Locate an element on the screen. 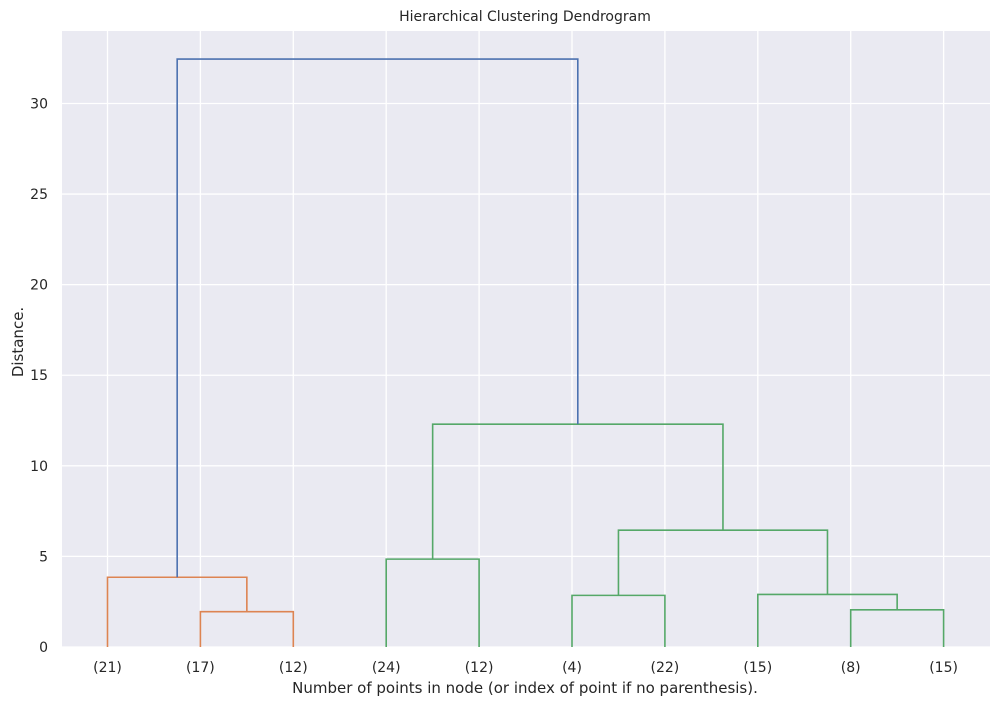 This screenshot has width=1000, height=705. y-tick-label: 30 is located at coordinates (39, 104).